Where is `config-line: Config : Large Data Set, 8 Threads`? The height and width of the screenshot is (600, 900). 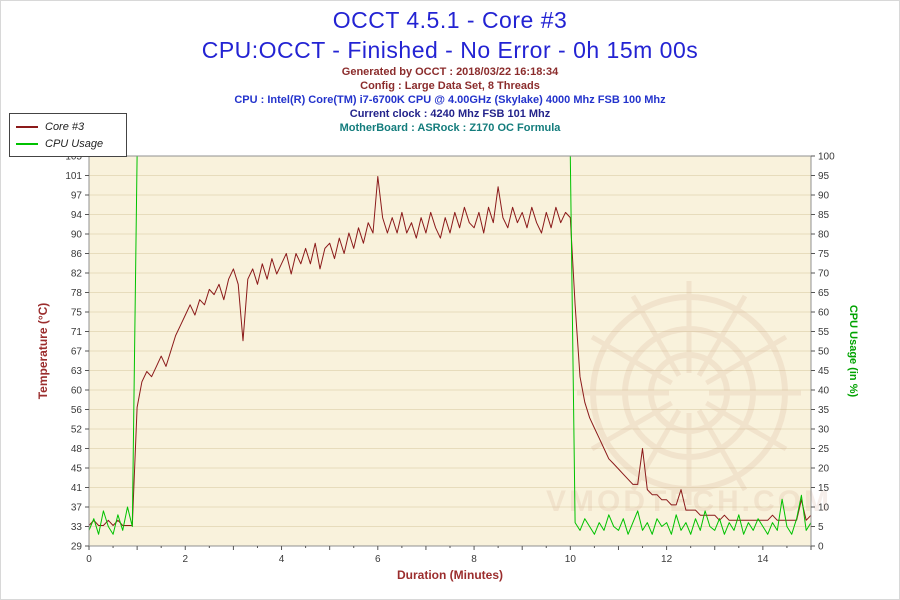 config-line: Config : Large Data Set, 8 Threads is located at coordinates (450, 86).